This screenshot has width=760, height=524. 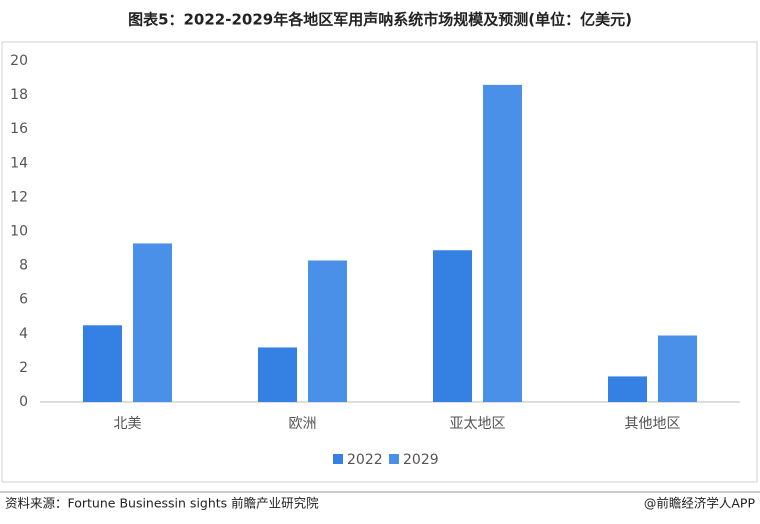 What do you see at coordinates (19, 163) in the screenshot?
I see `y-tick-label: 14` at bounding box center [19, 163].